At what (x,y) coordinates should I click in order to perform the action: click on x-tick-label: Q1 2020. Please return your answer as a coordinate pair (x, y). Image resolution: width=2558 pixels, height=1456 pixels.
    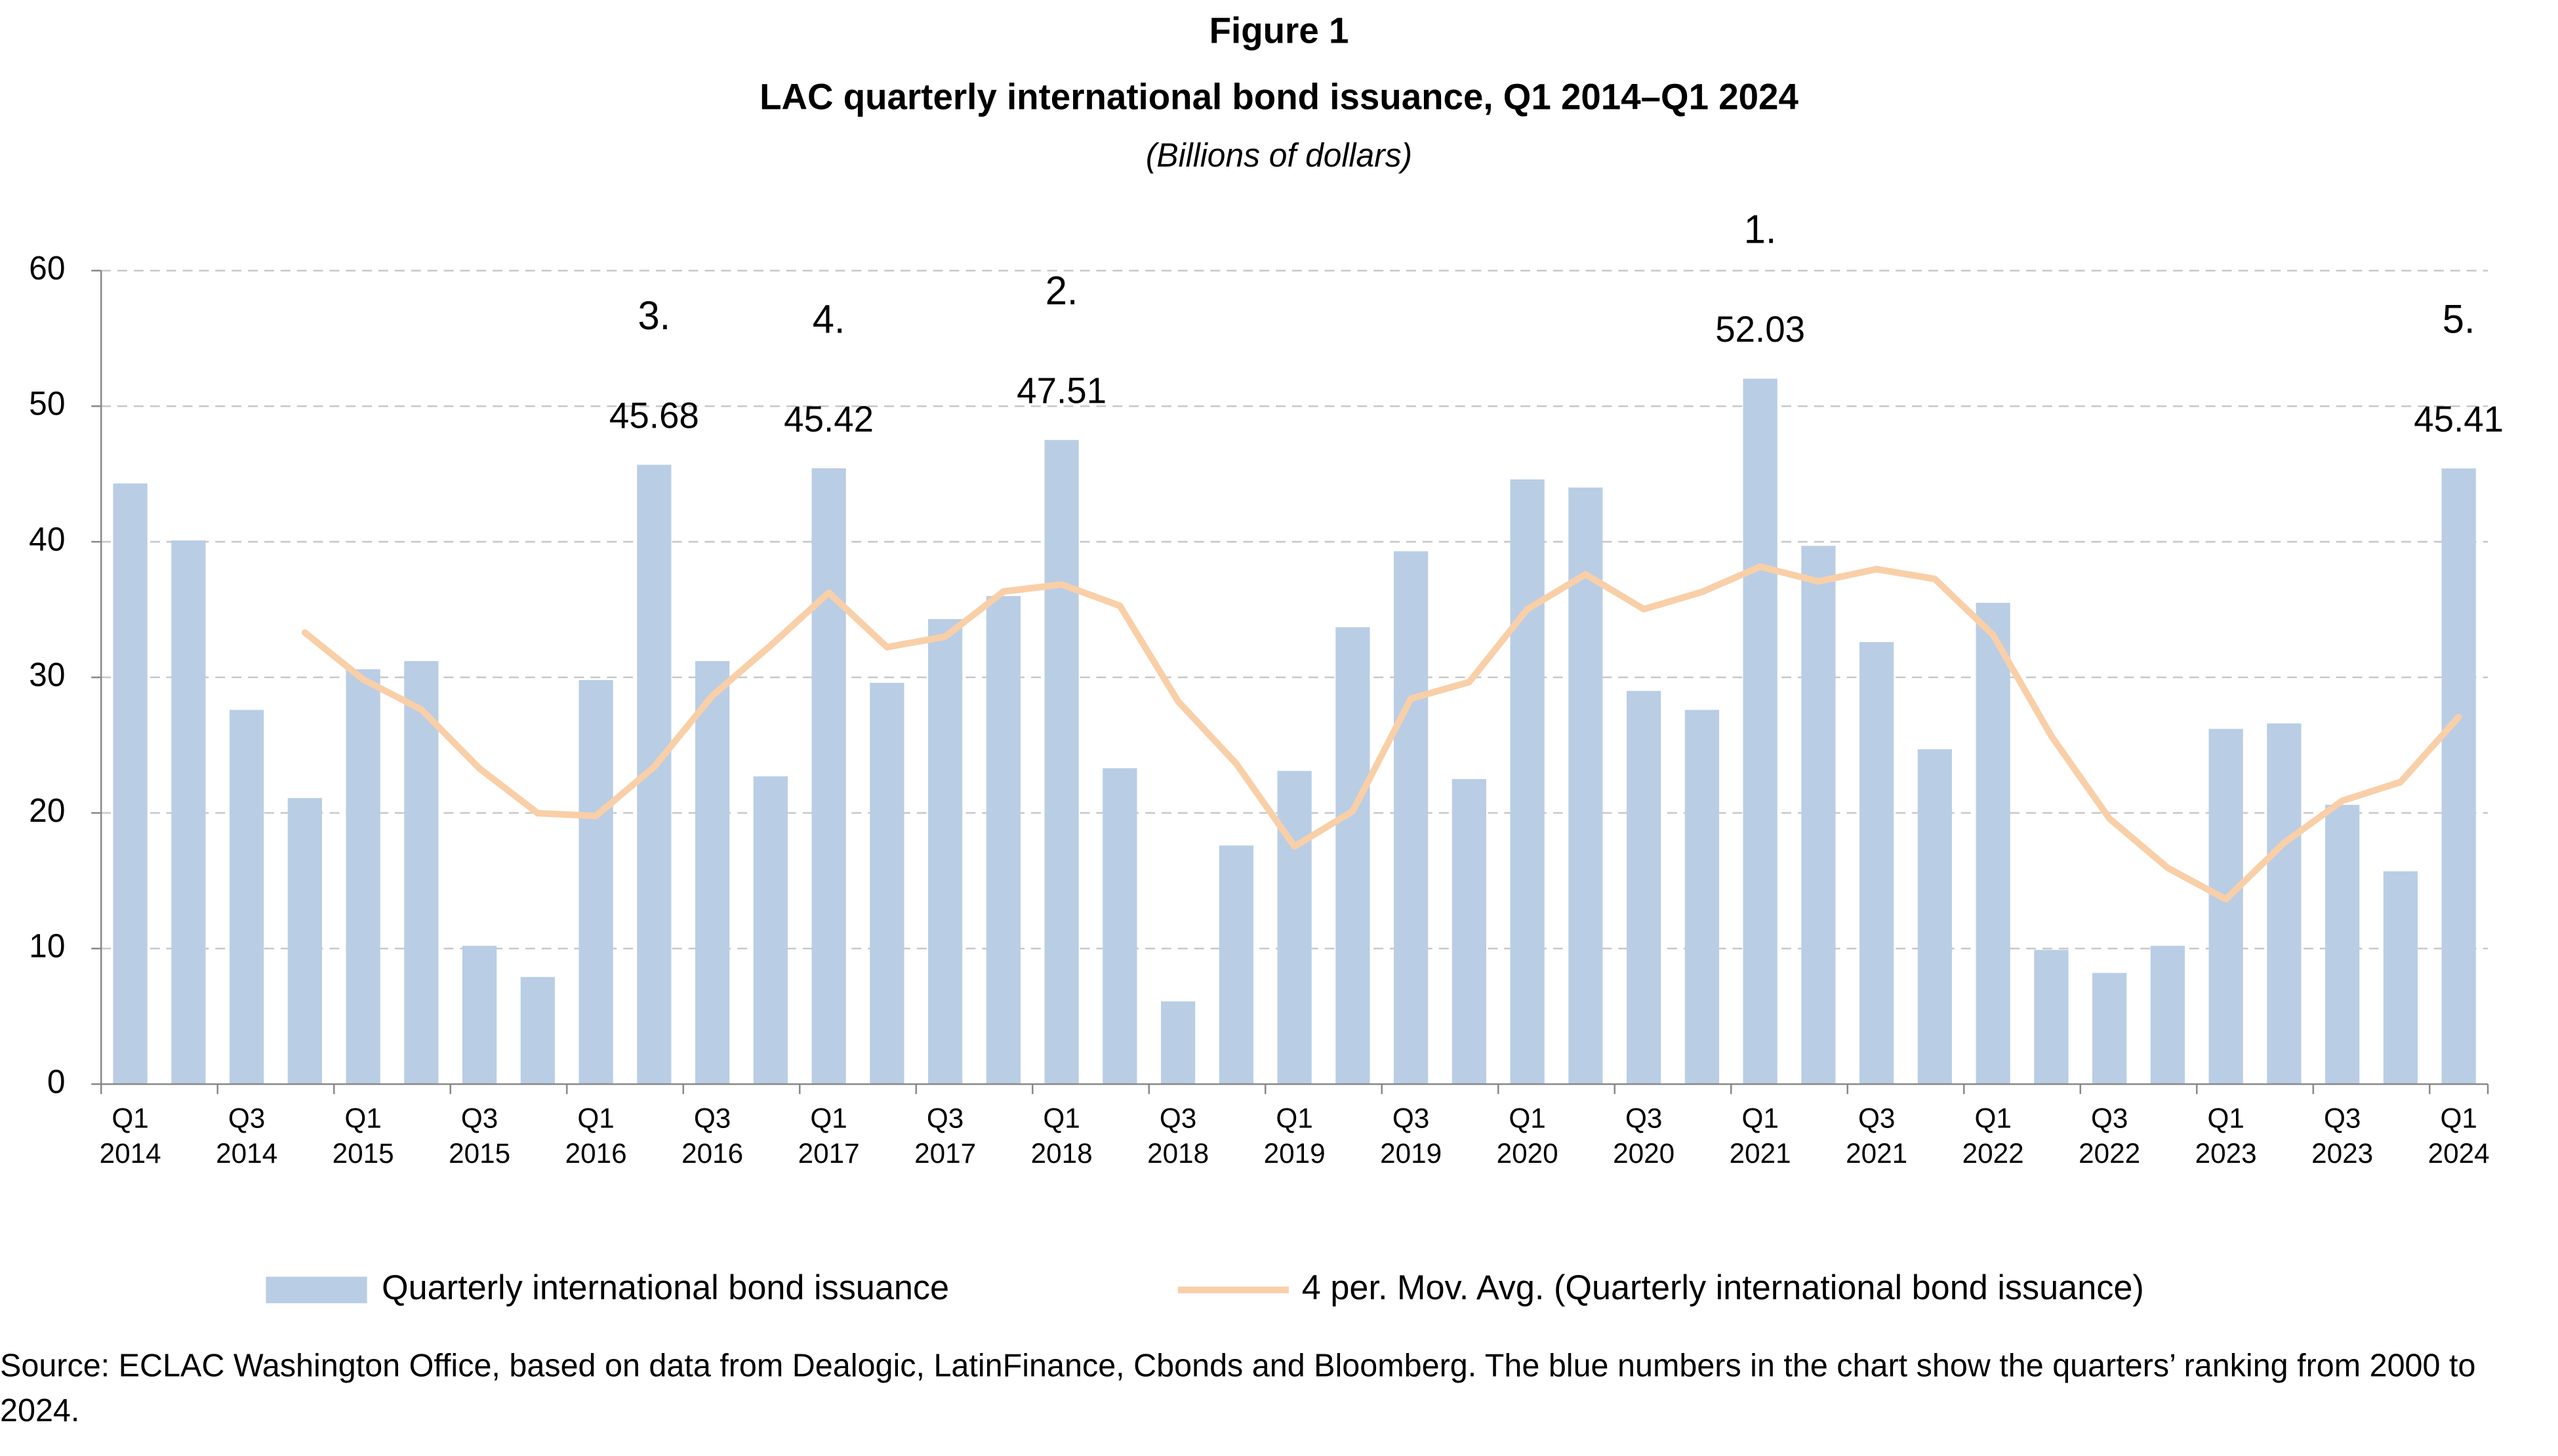
    Looking at the image, I should click on (1528, 1136).